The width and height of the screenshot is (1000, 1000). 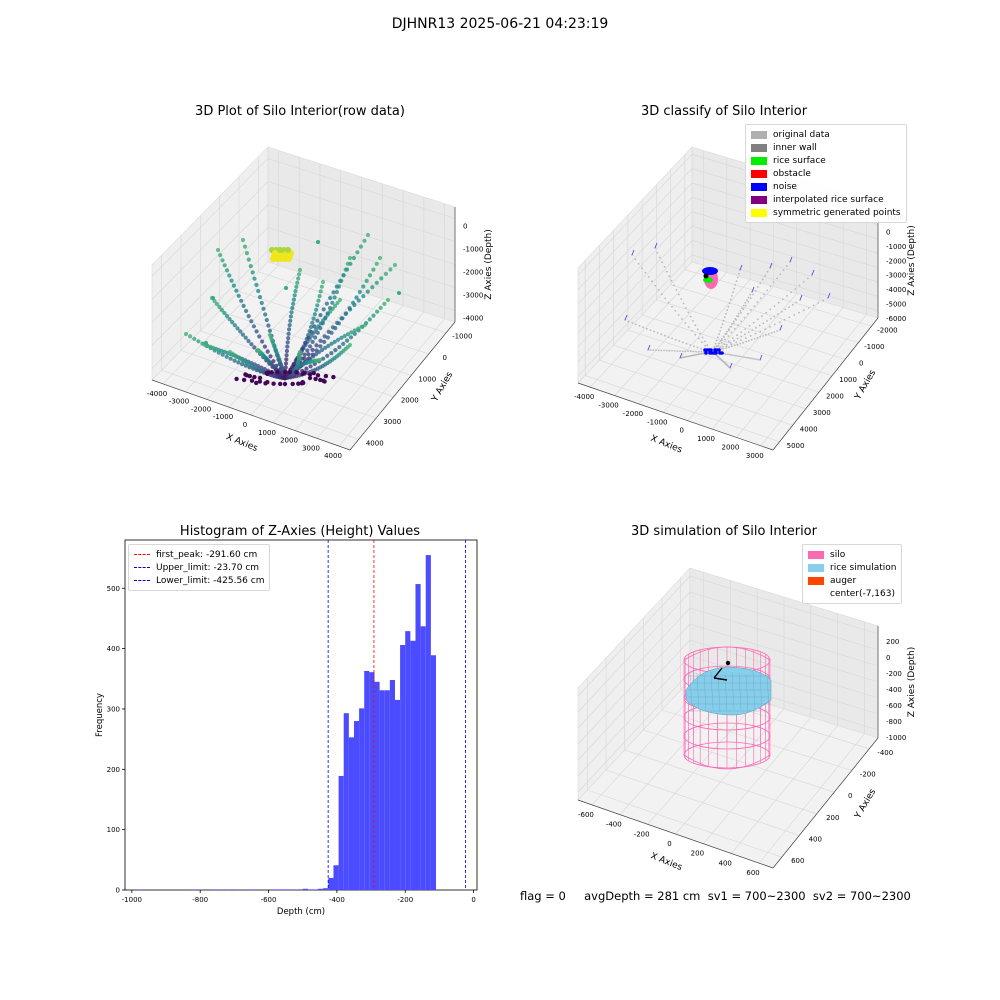 What do you see at coordinates (142, 580) in the screenshot?
I see `legend-line` at bounding box center [142, 580].